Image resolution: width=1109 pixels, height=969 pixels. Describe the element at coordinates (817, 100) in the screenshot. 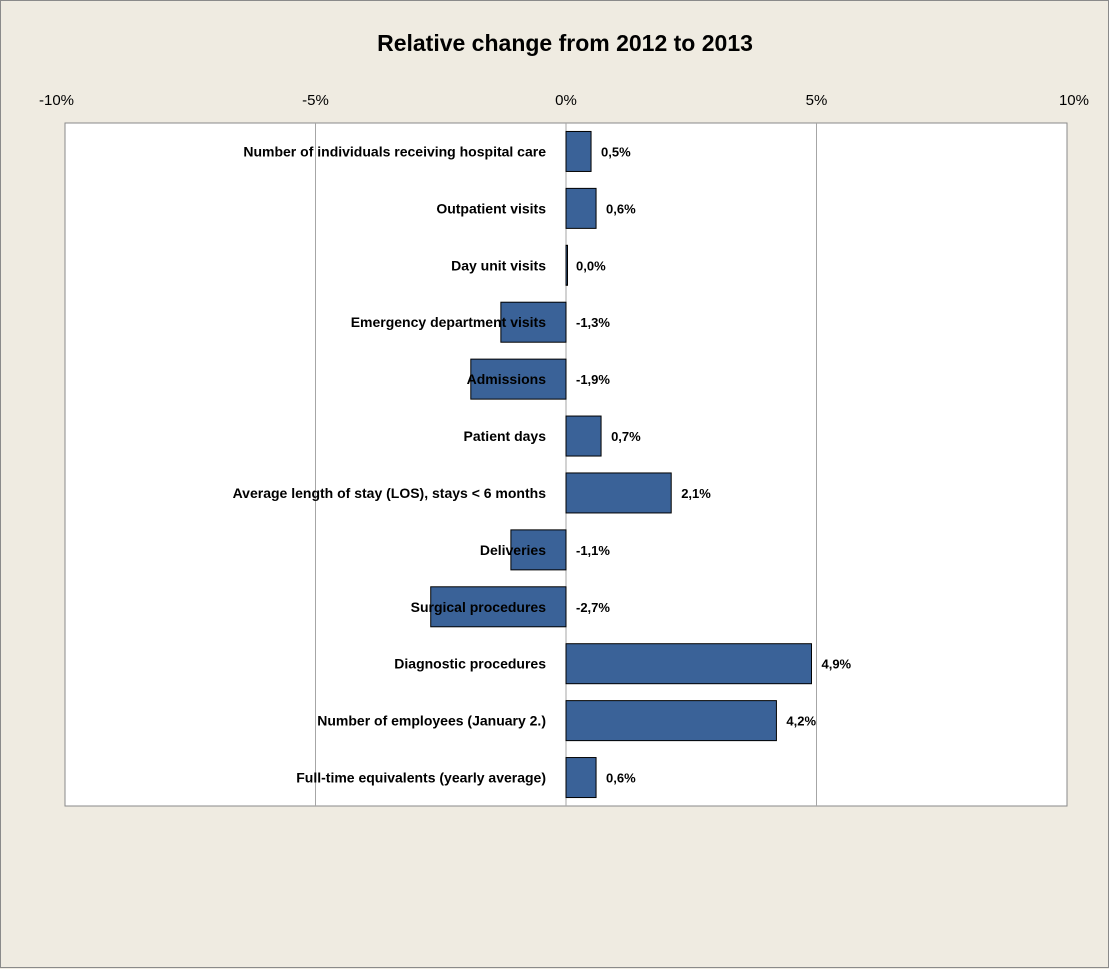

I see `x-tick-label: 5%` at that location.